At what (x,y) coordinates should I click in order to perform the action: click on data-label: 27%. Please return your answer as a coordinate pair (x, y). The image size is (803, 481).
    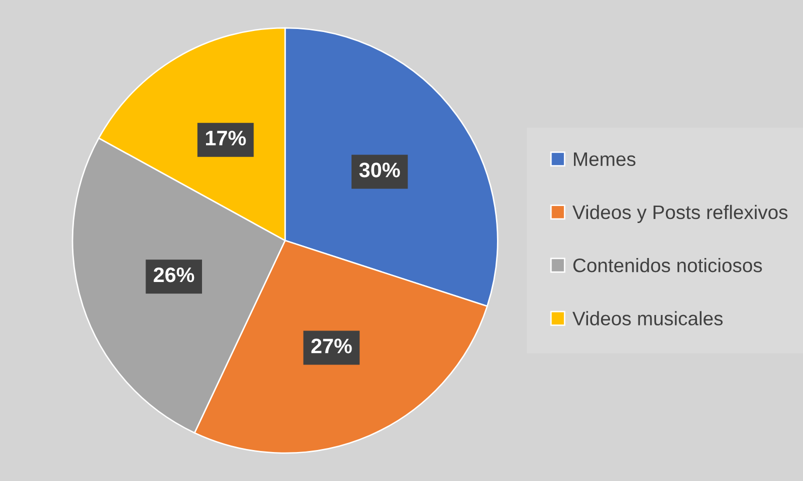
    Looking at the image, I should click on (331, 346).